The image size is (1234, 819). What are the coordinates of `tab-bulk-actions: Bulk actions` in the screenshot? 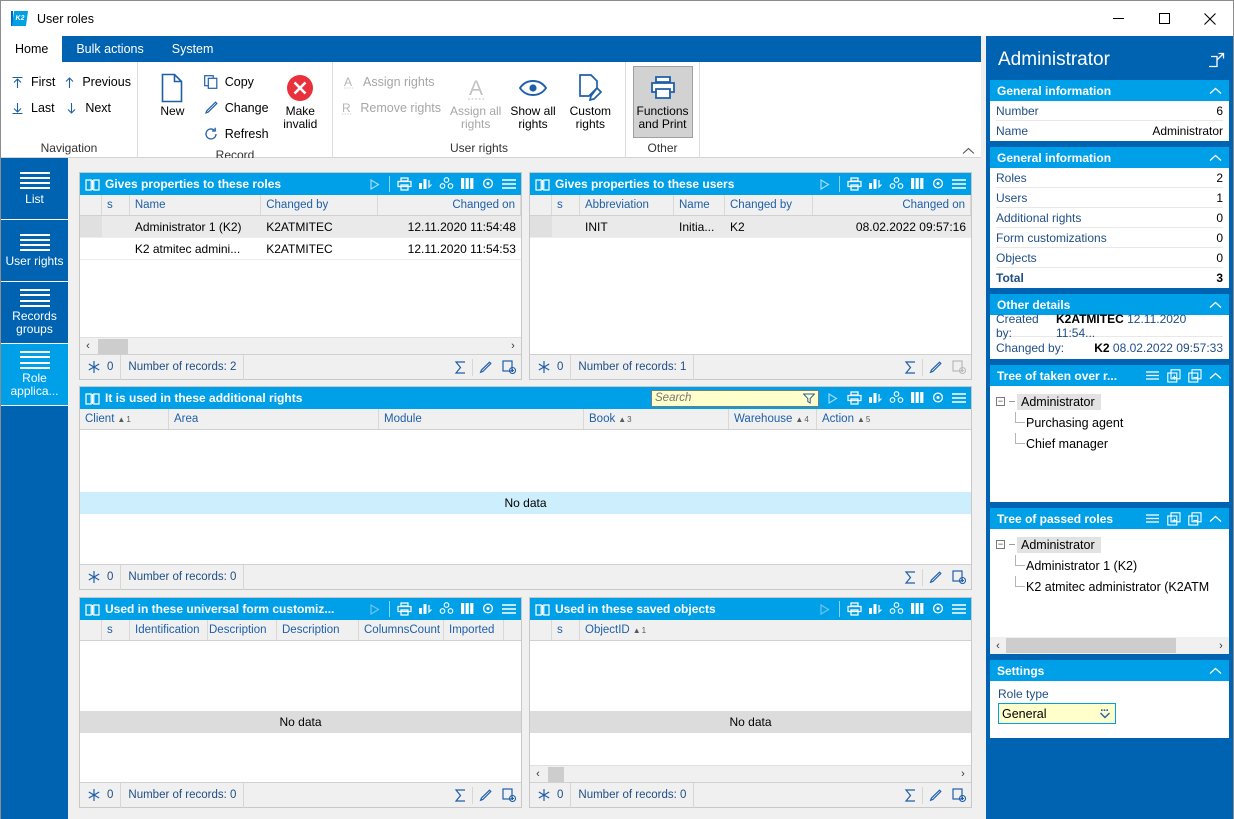 It's located at (110, 49).